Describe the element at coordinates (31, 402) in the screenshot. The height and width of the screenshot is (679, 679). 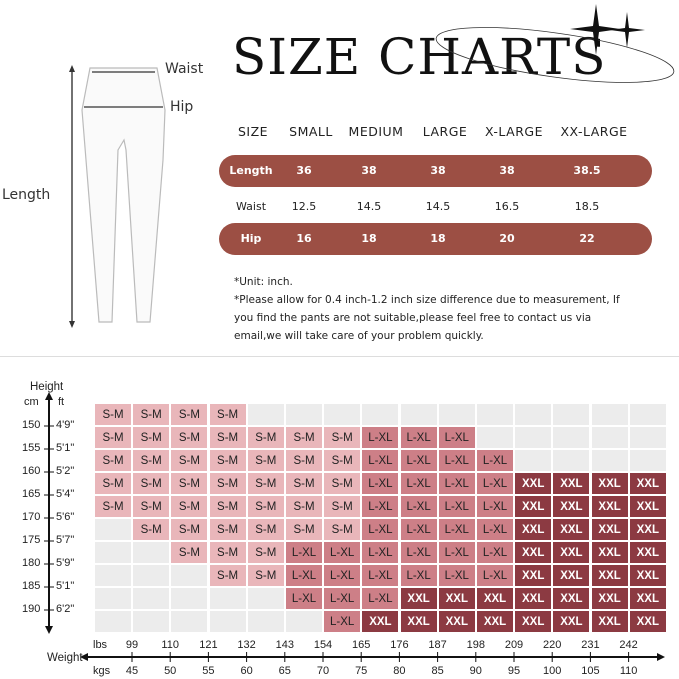
I see `cm-label: cm` at that location.